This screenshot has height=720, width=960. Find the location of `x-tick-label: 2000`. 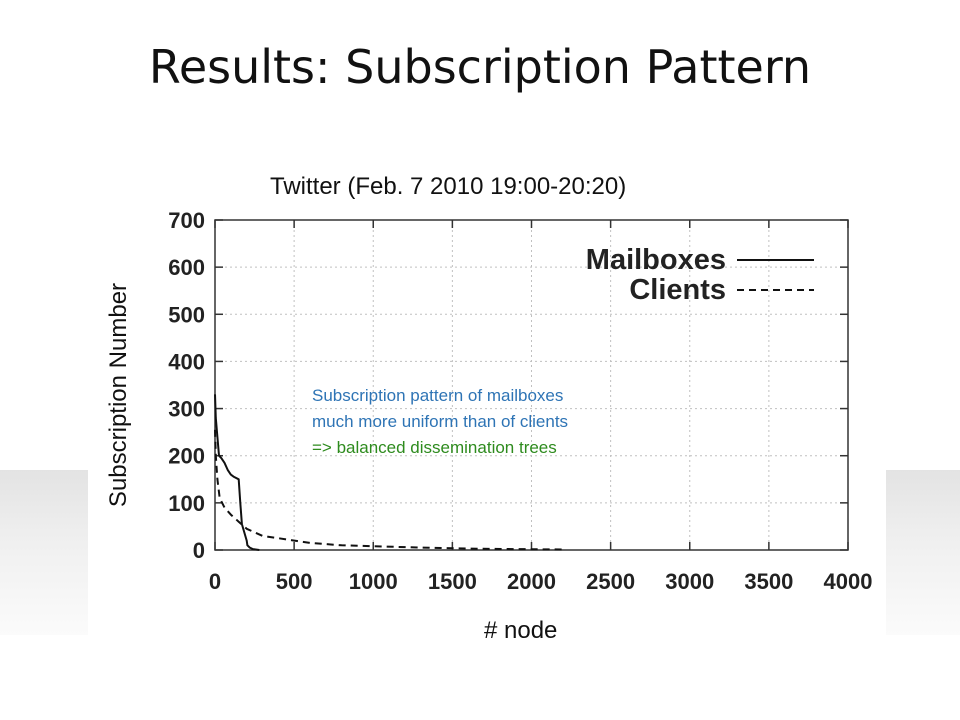

x-tick-label: 2000 is located at coordinates (531, 581).